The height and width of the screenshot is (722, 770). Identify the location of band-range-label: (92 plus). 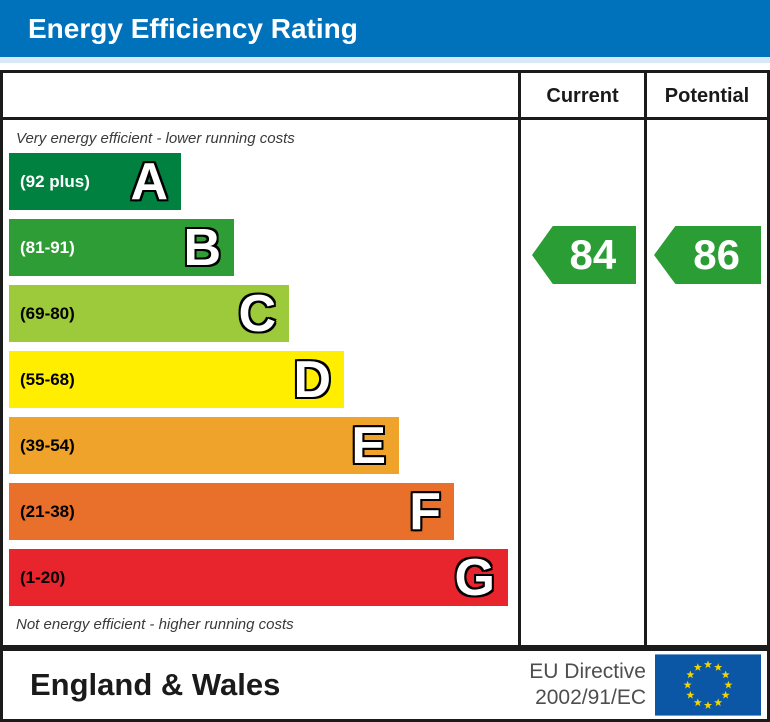
(55, 181).